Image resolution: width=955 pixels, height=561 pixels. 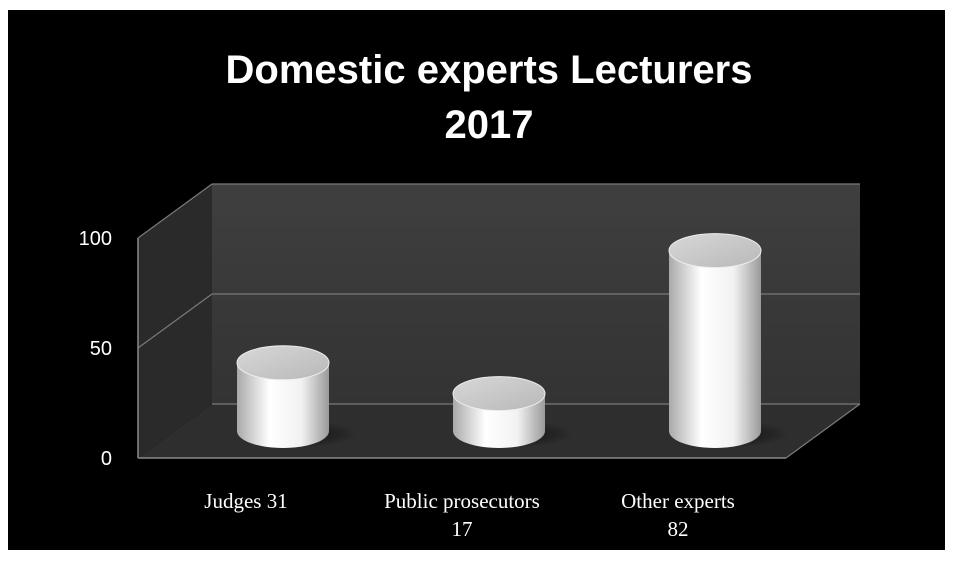 What do you see at coordinates (106, 459) in the screenshot?
I see `y-tick-label: 0` at bounding box center [106, 459].